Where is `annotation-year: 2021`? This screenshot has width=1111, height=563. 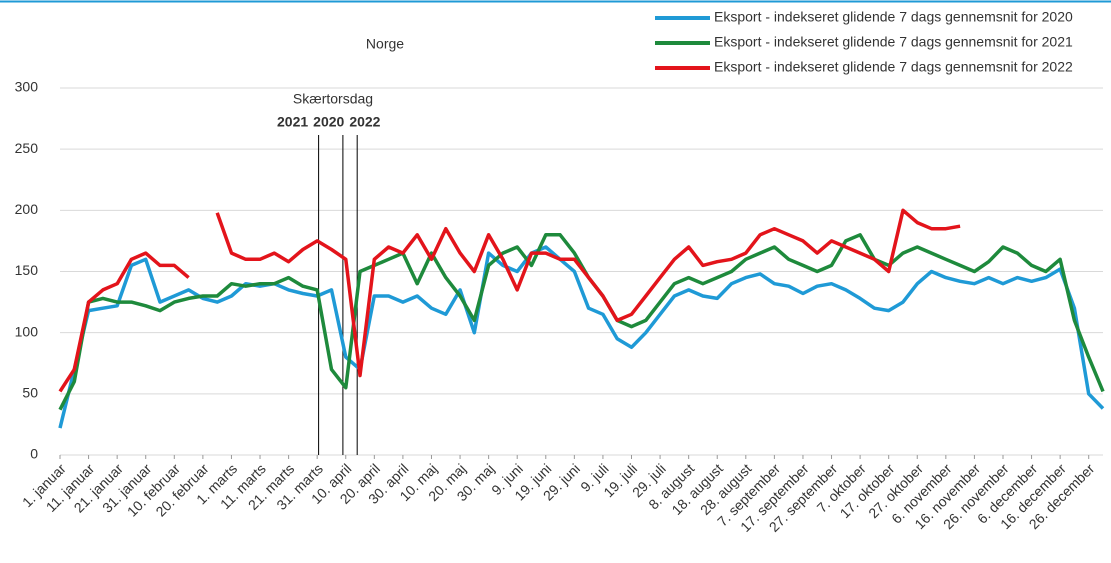 annotation-year: 2021 is located at coordinates (292, 122).